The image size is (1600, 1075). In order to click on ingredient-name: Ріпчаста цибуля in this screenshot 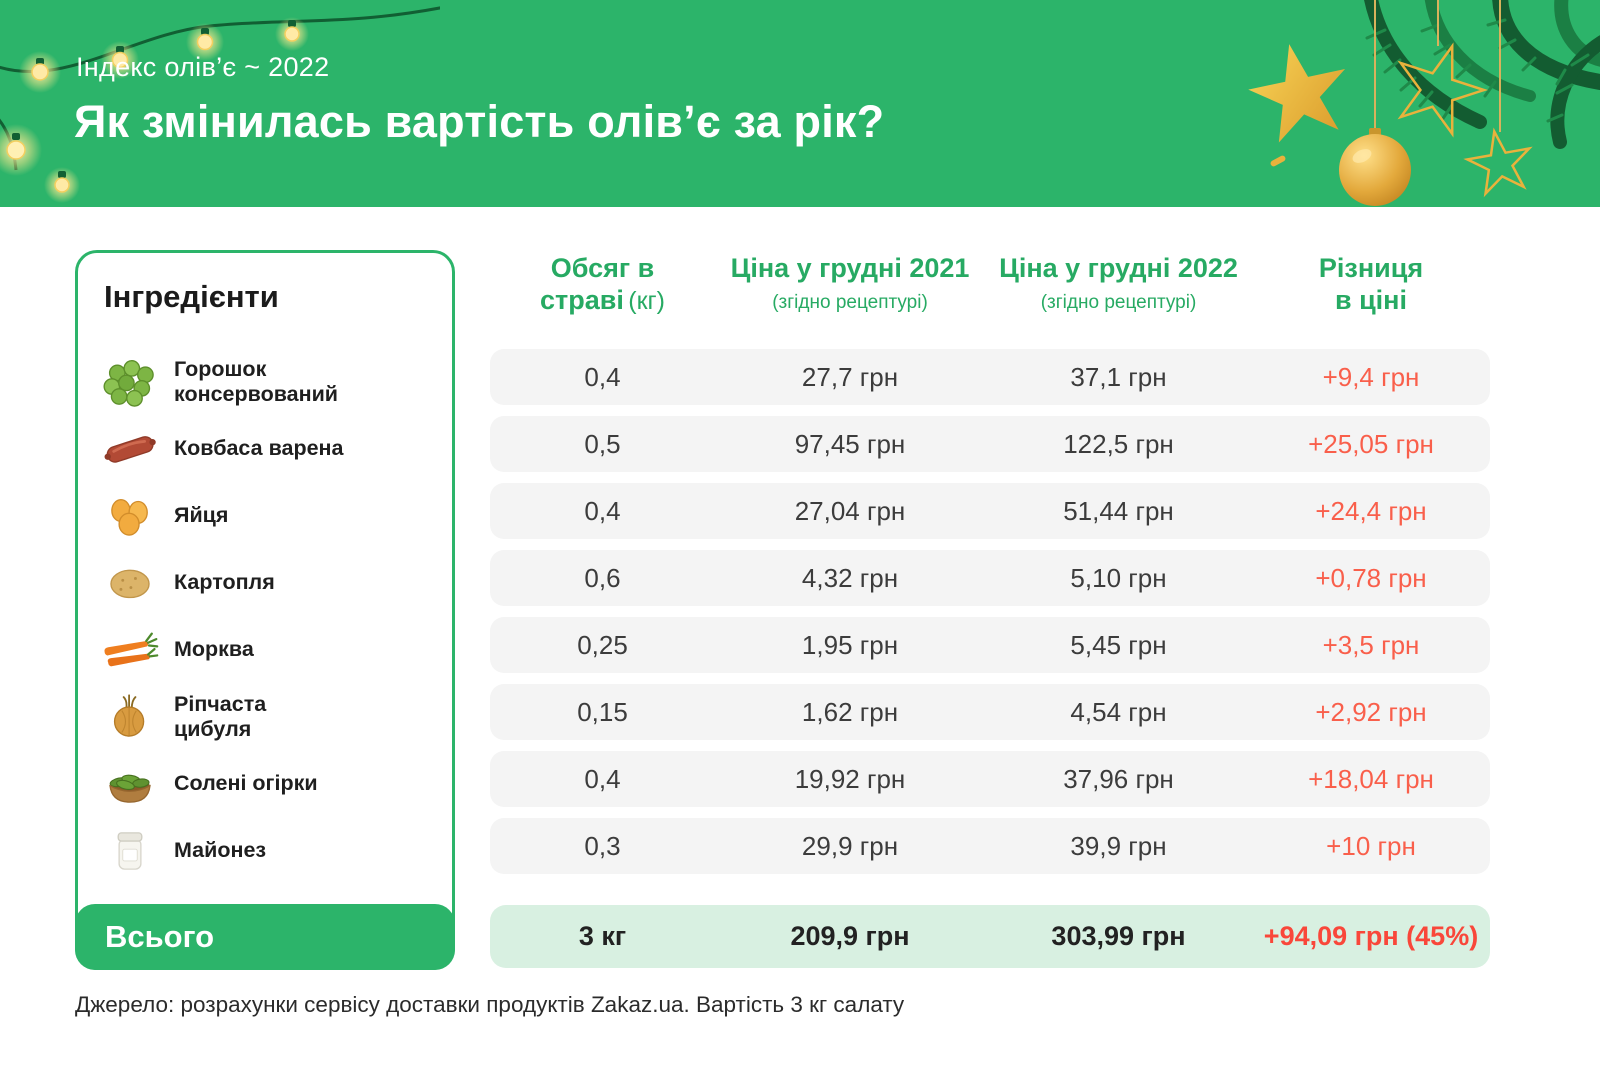, I will do `click(220, 716)`.